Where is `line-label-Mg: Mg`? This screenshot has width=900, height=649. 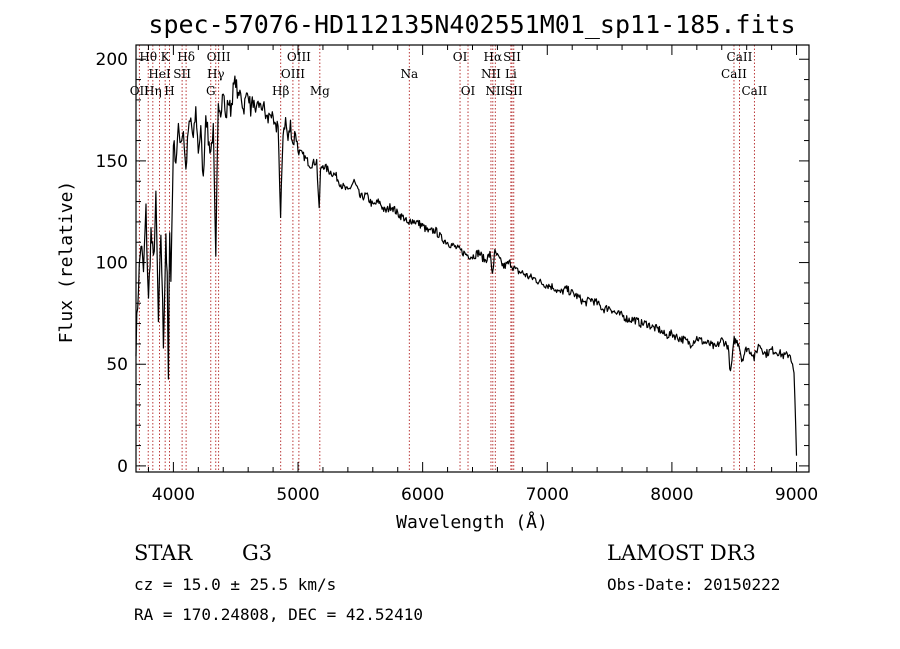 line-label-Mg: Mg is located at coordinates (320, 91).